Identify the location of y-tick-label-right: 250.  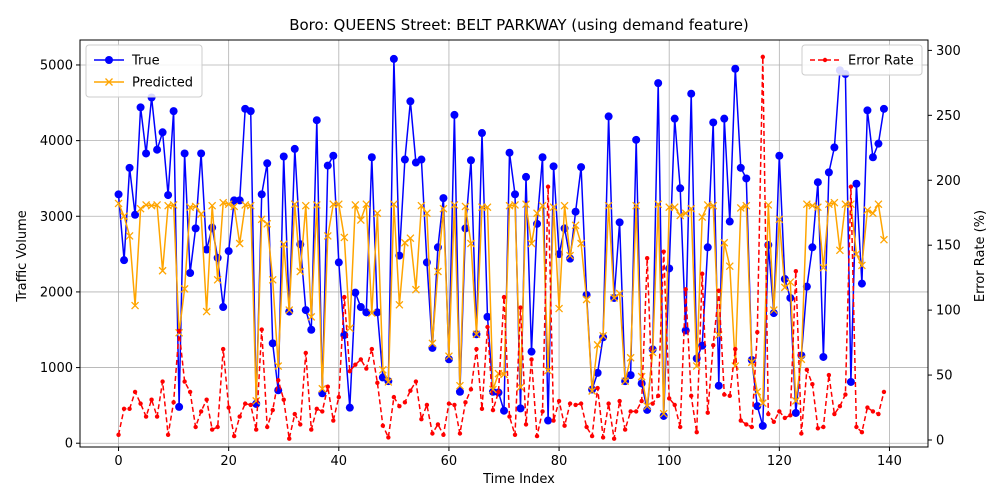
(948, 116).